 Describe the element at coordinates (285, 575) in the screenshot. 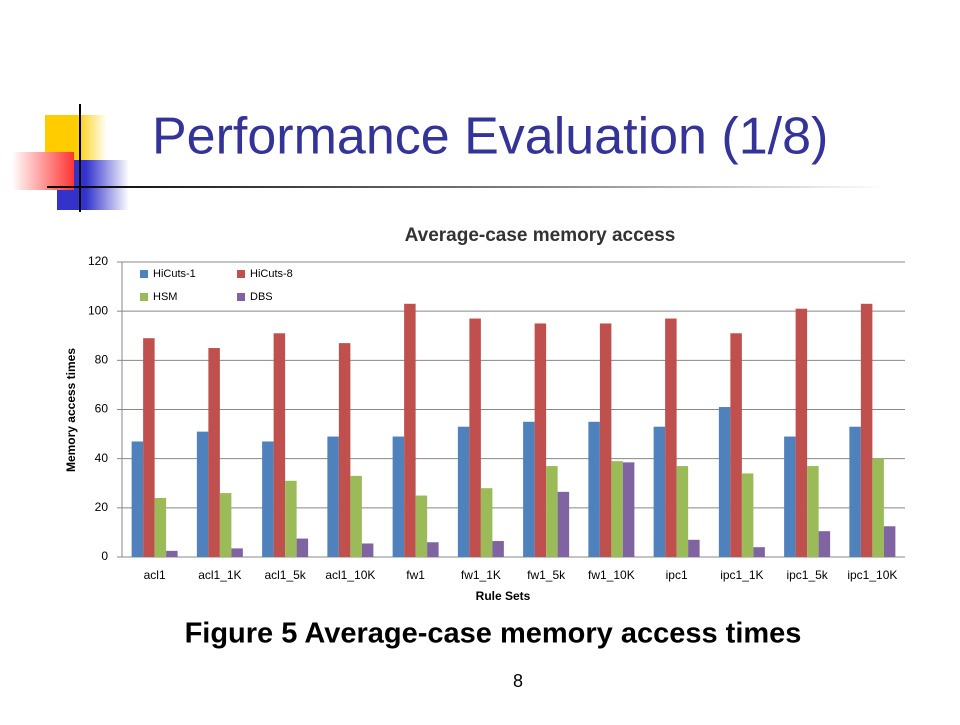

I see `x-tick-label: acl1_5k` at that location.